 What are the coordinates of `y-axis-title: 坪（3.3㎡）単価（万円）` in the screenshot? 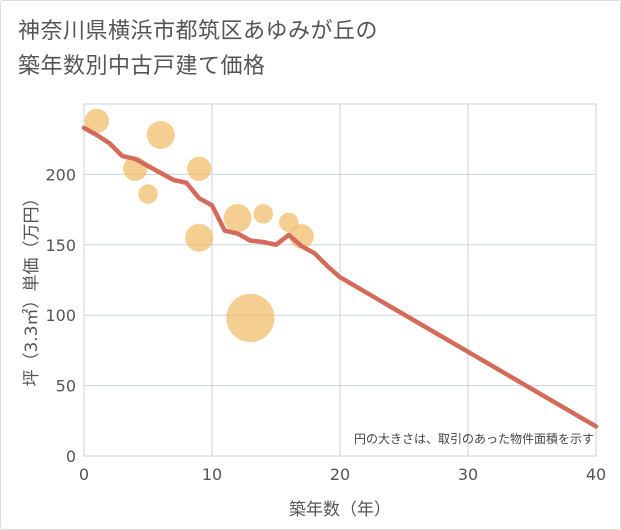 It's located at (32, 287).